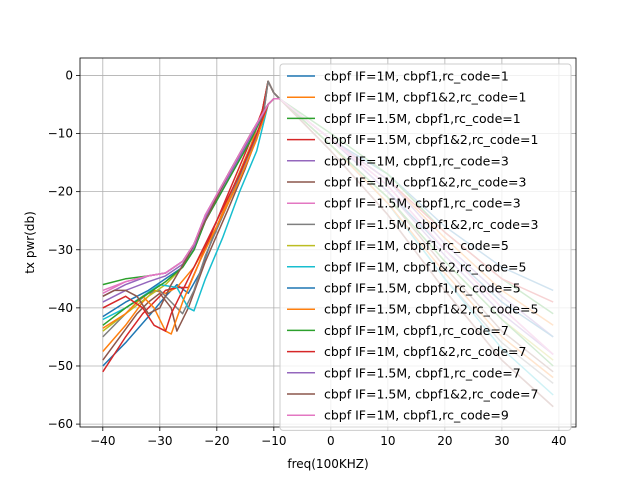 The height and width of the screenshot is (480, 640). Describe the element at coordinates (331, 441) in the screenshot. I see `x-tick-label: 0` at that location.